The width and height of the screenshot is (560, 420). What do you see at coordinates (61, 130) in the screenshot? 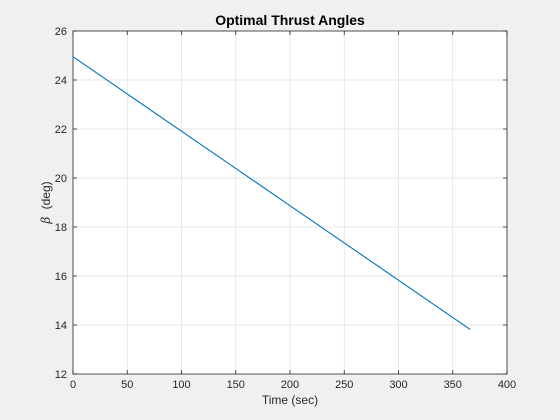
I see `y-tick-label: 22` at bounding box center [61, 130].